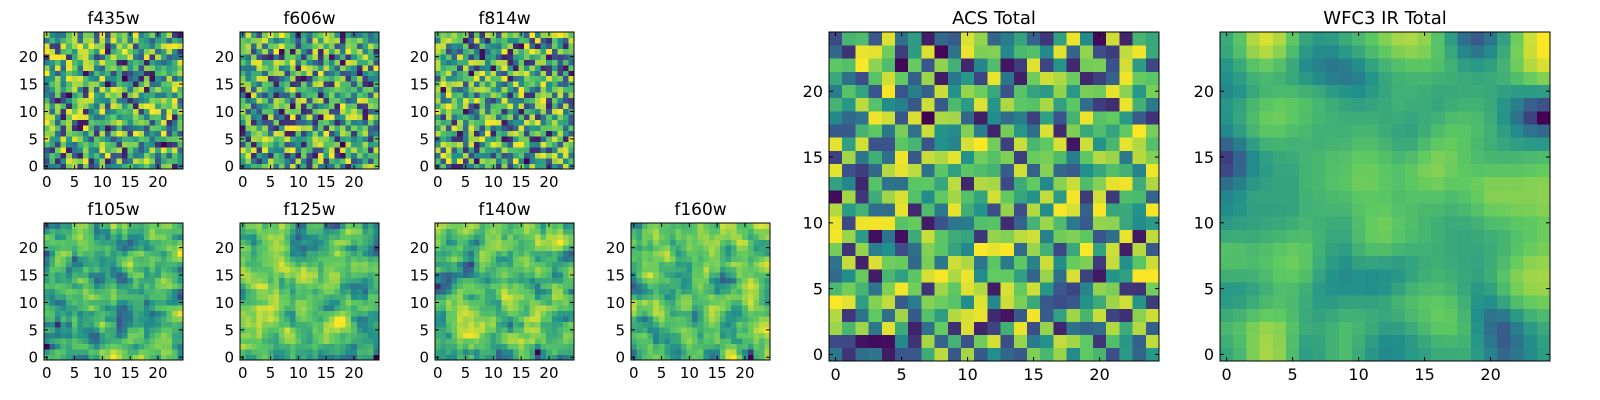  What do you see at coordinates (113, 291) in the screenshot?
I see `axes-frame` at bounding box center [113, 291].